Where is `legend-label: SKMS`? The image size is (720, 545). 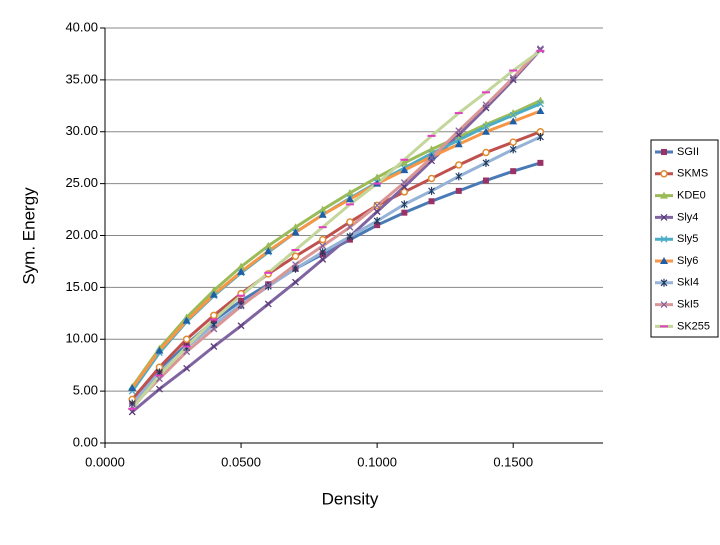
legend-label: SKMS is located at coordinates (692, 174).